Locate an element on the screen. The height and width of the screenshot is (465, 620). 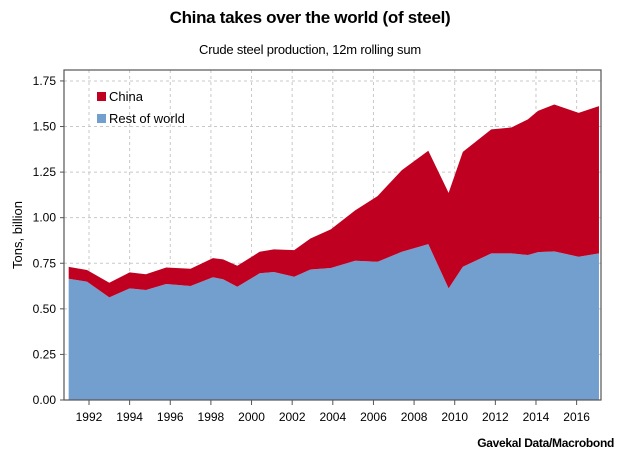
y-tick-label: 1.00 is located at coordinates (45, 218).